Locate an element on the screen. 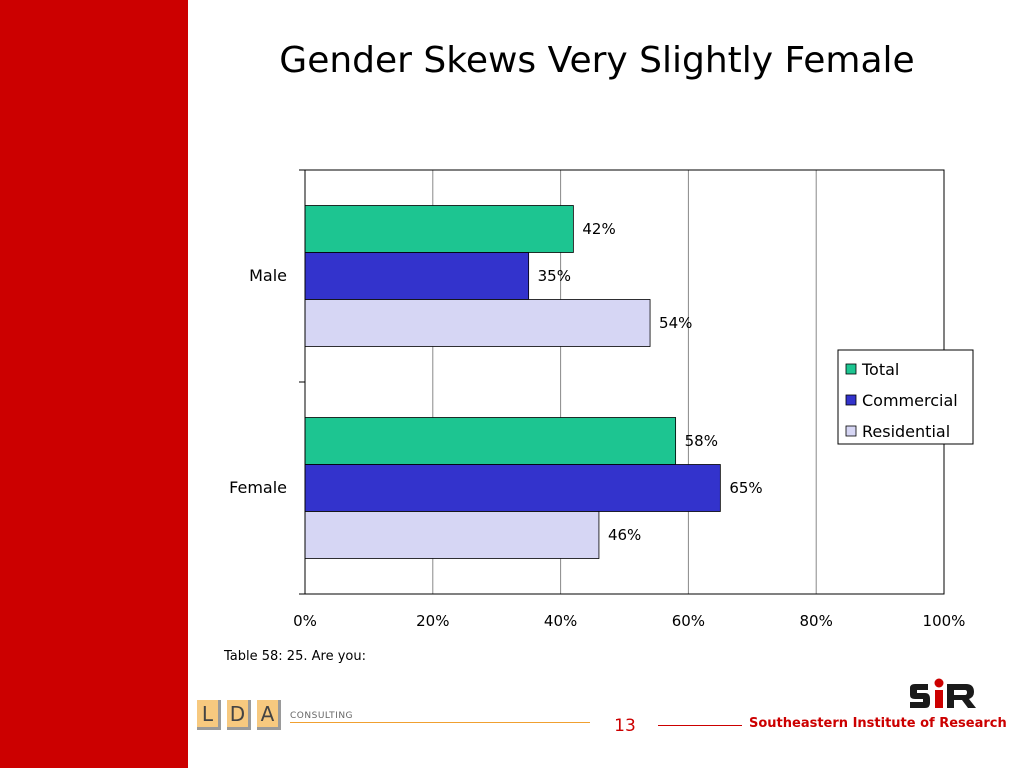  sir-logo is located at coordinates (943, 693).